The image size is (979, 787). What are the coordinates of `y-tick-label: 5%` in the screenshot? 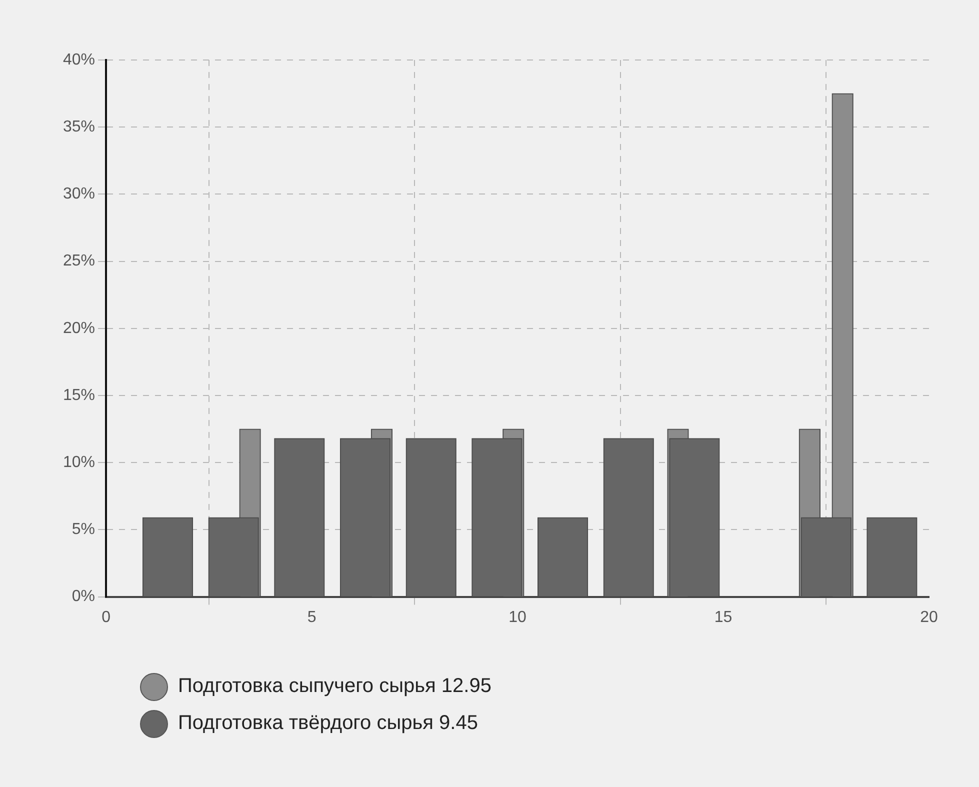 It's located at (84, 529).